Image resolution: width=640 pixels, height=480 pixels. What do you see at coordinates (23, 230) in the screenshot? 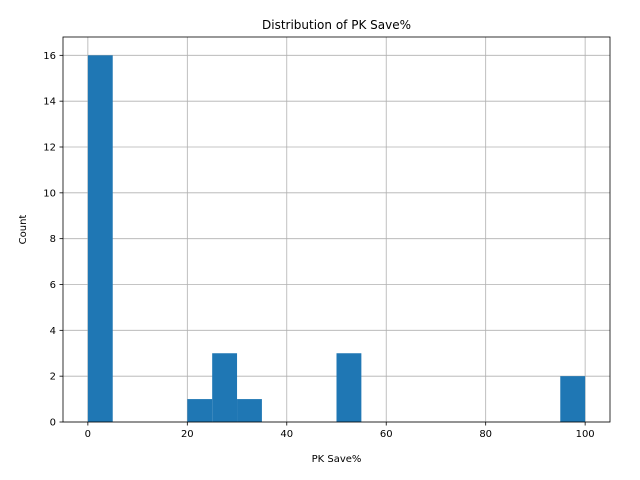
I see `y-axis-label: Count` at bounding box center [23, 230].